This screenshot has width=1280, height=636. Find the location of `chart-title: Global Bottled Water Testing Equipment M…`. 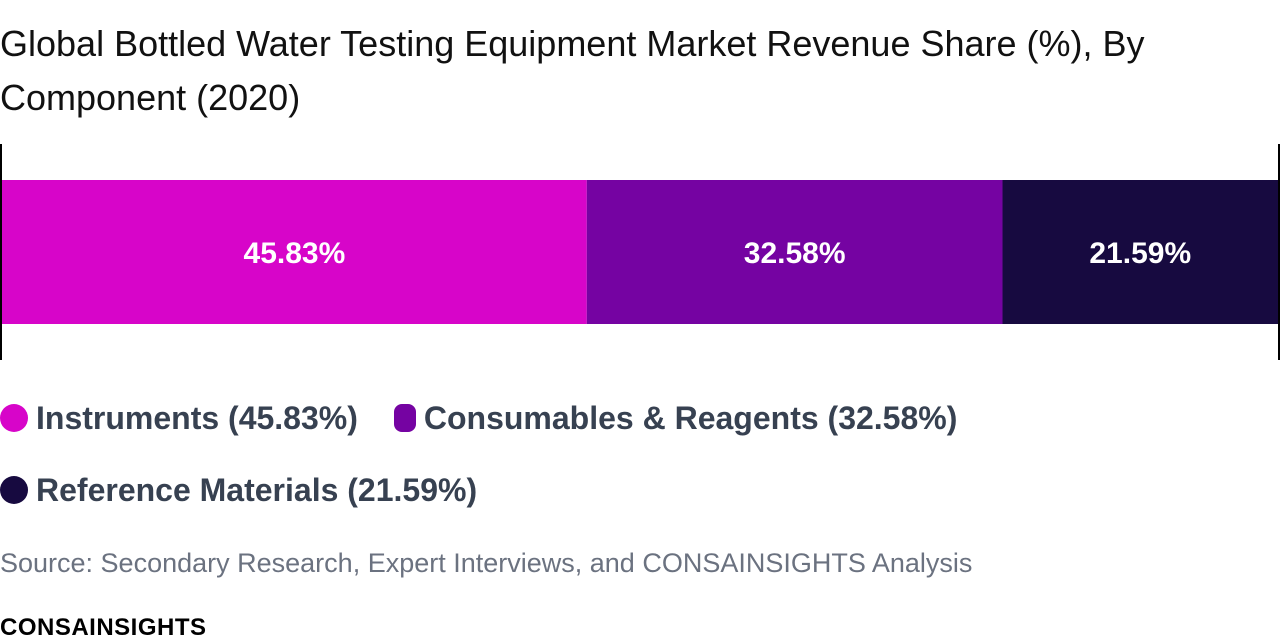

chart-title: Global Bottled Water Testing Equipment M… is located at coordinates (572, 70).